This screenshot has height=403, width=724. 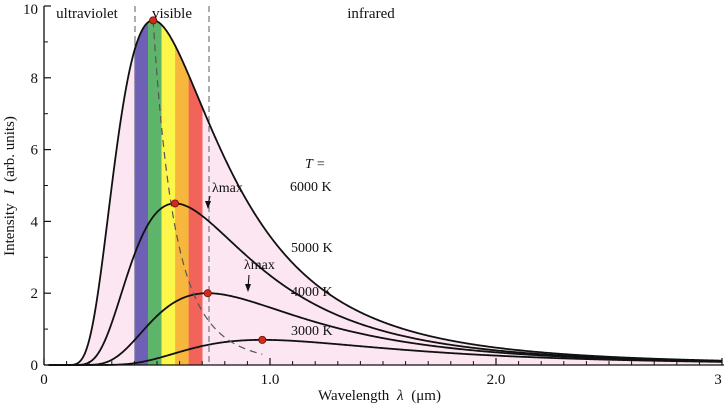 What do you see at coordinates (312, 292) in the screenshot?
I see `series-label-4000: 4000 K` at bounding box center [312, 292].